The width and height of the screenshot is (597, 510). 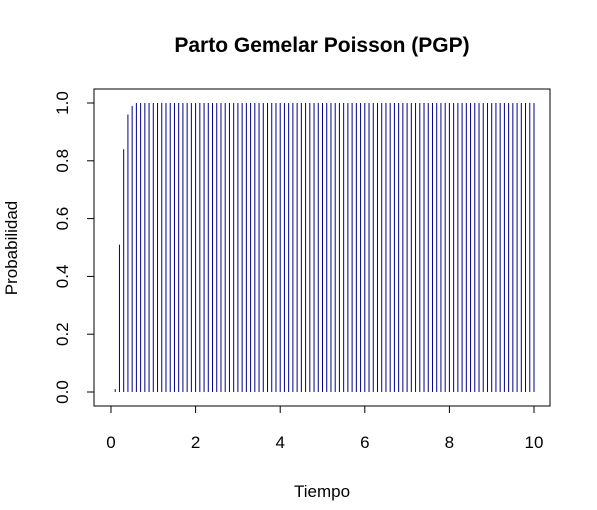 I want to click on y-tick-label-2: 0.4, so click(x=62, y=277).